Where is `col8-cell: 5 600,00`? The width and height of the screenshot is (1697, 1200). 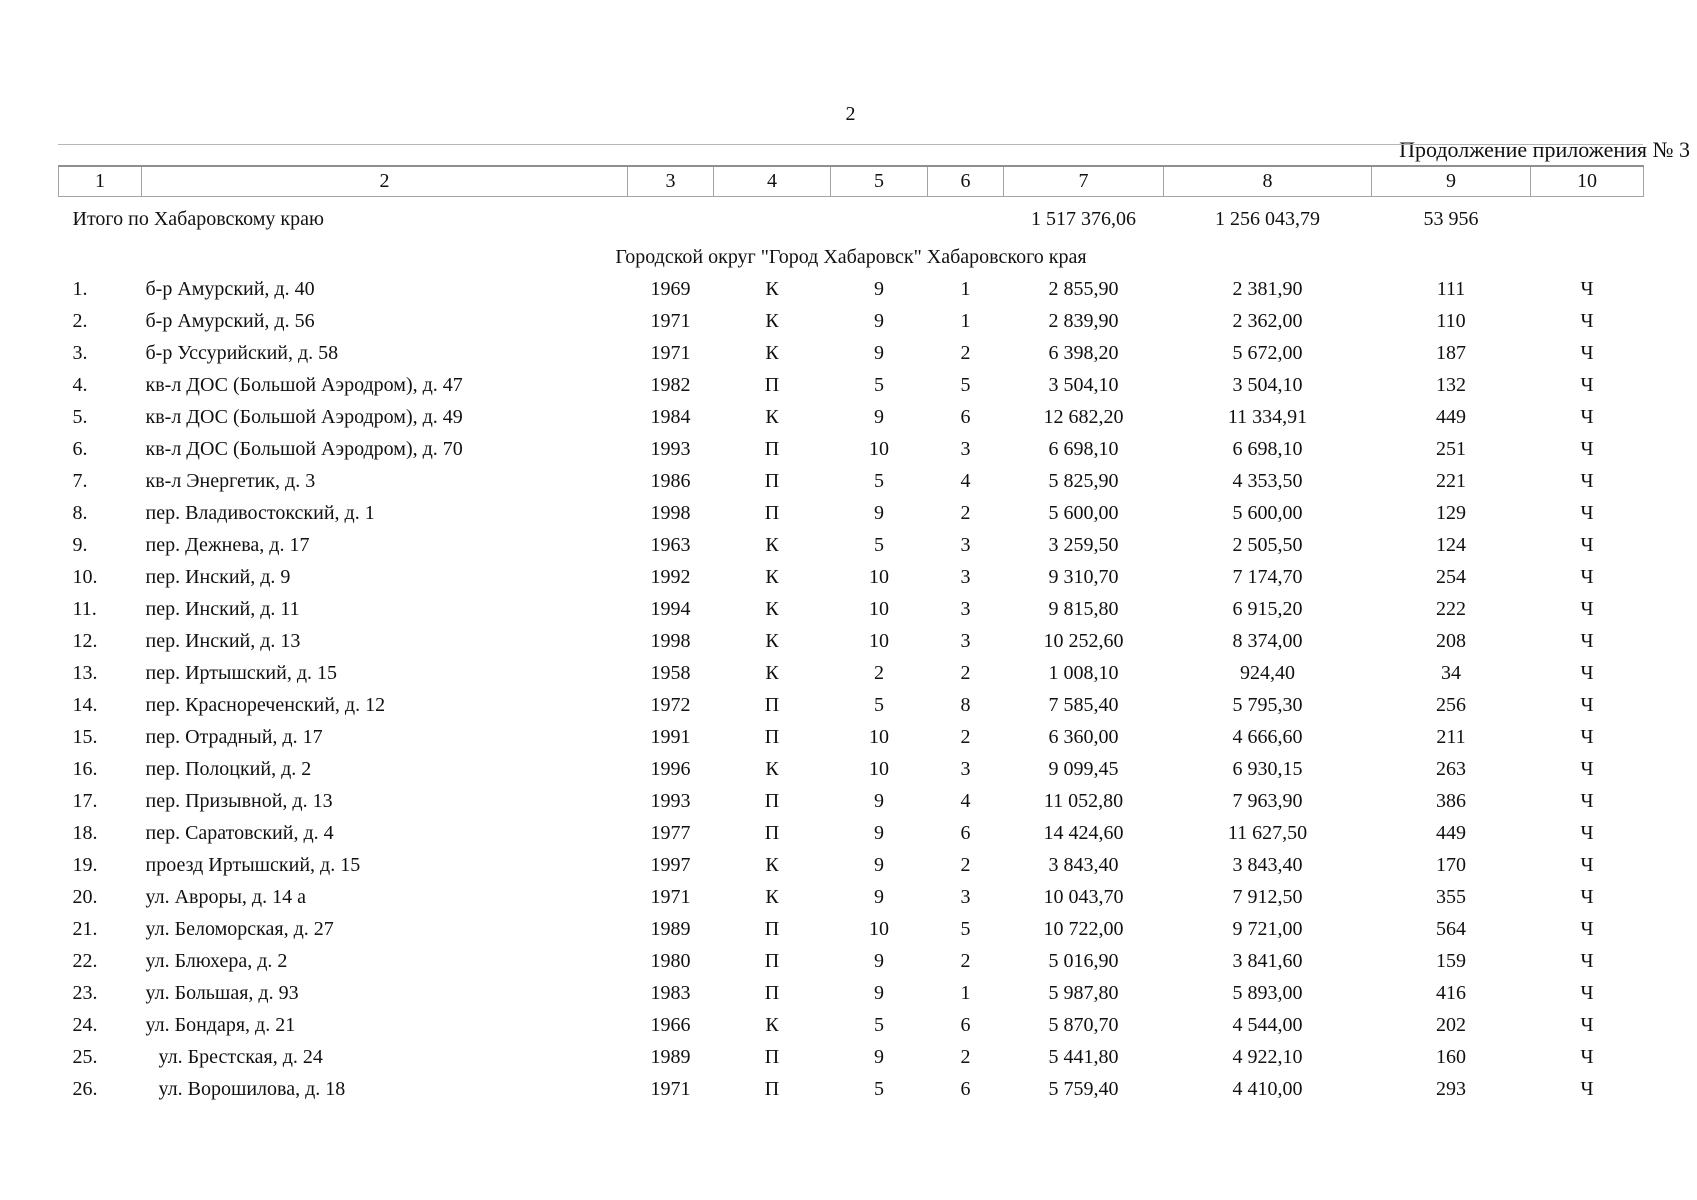 col8-cell: 5 600,00 is located at coordinates (1267, 512).